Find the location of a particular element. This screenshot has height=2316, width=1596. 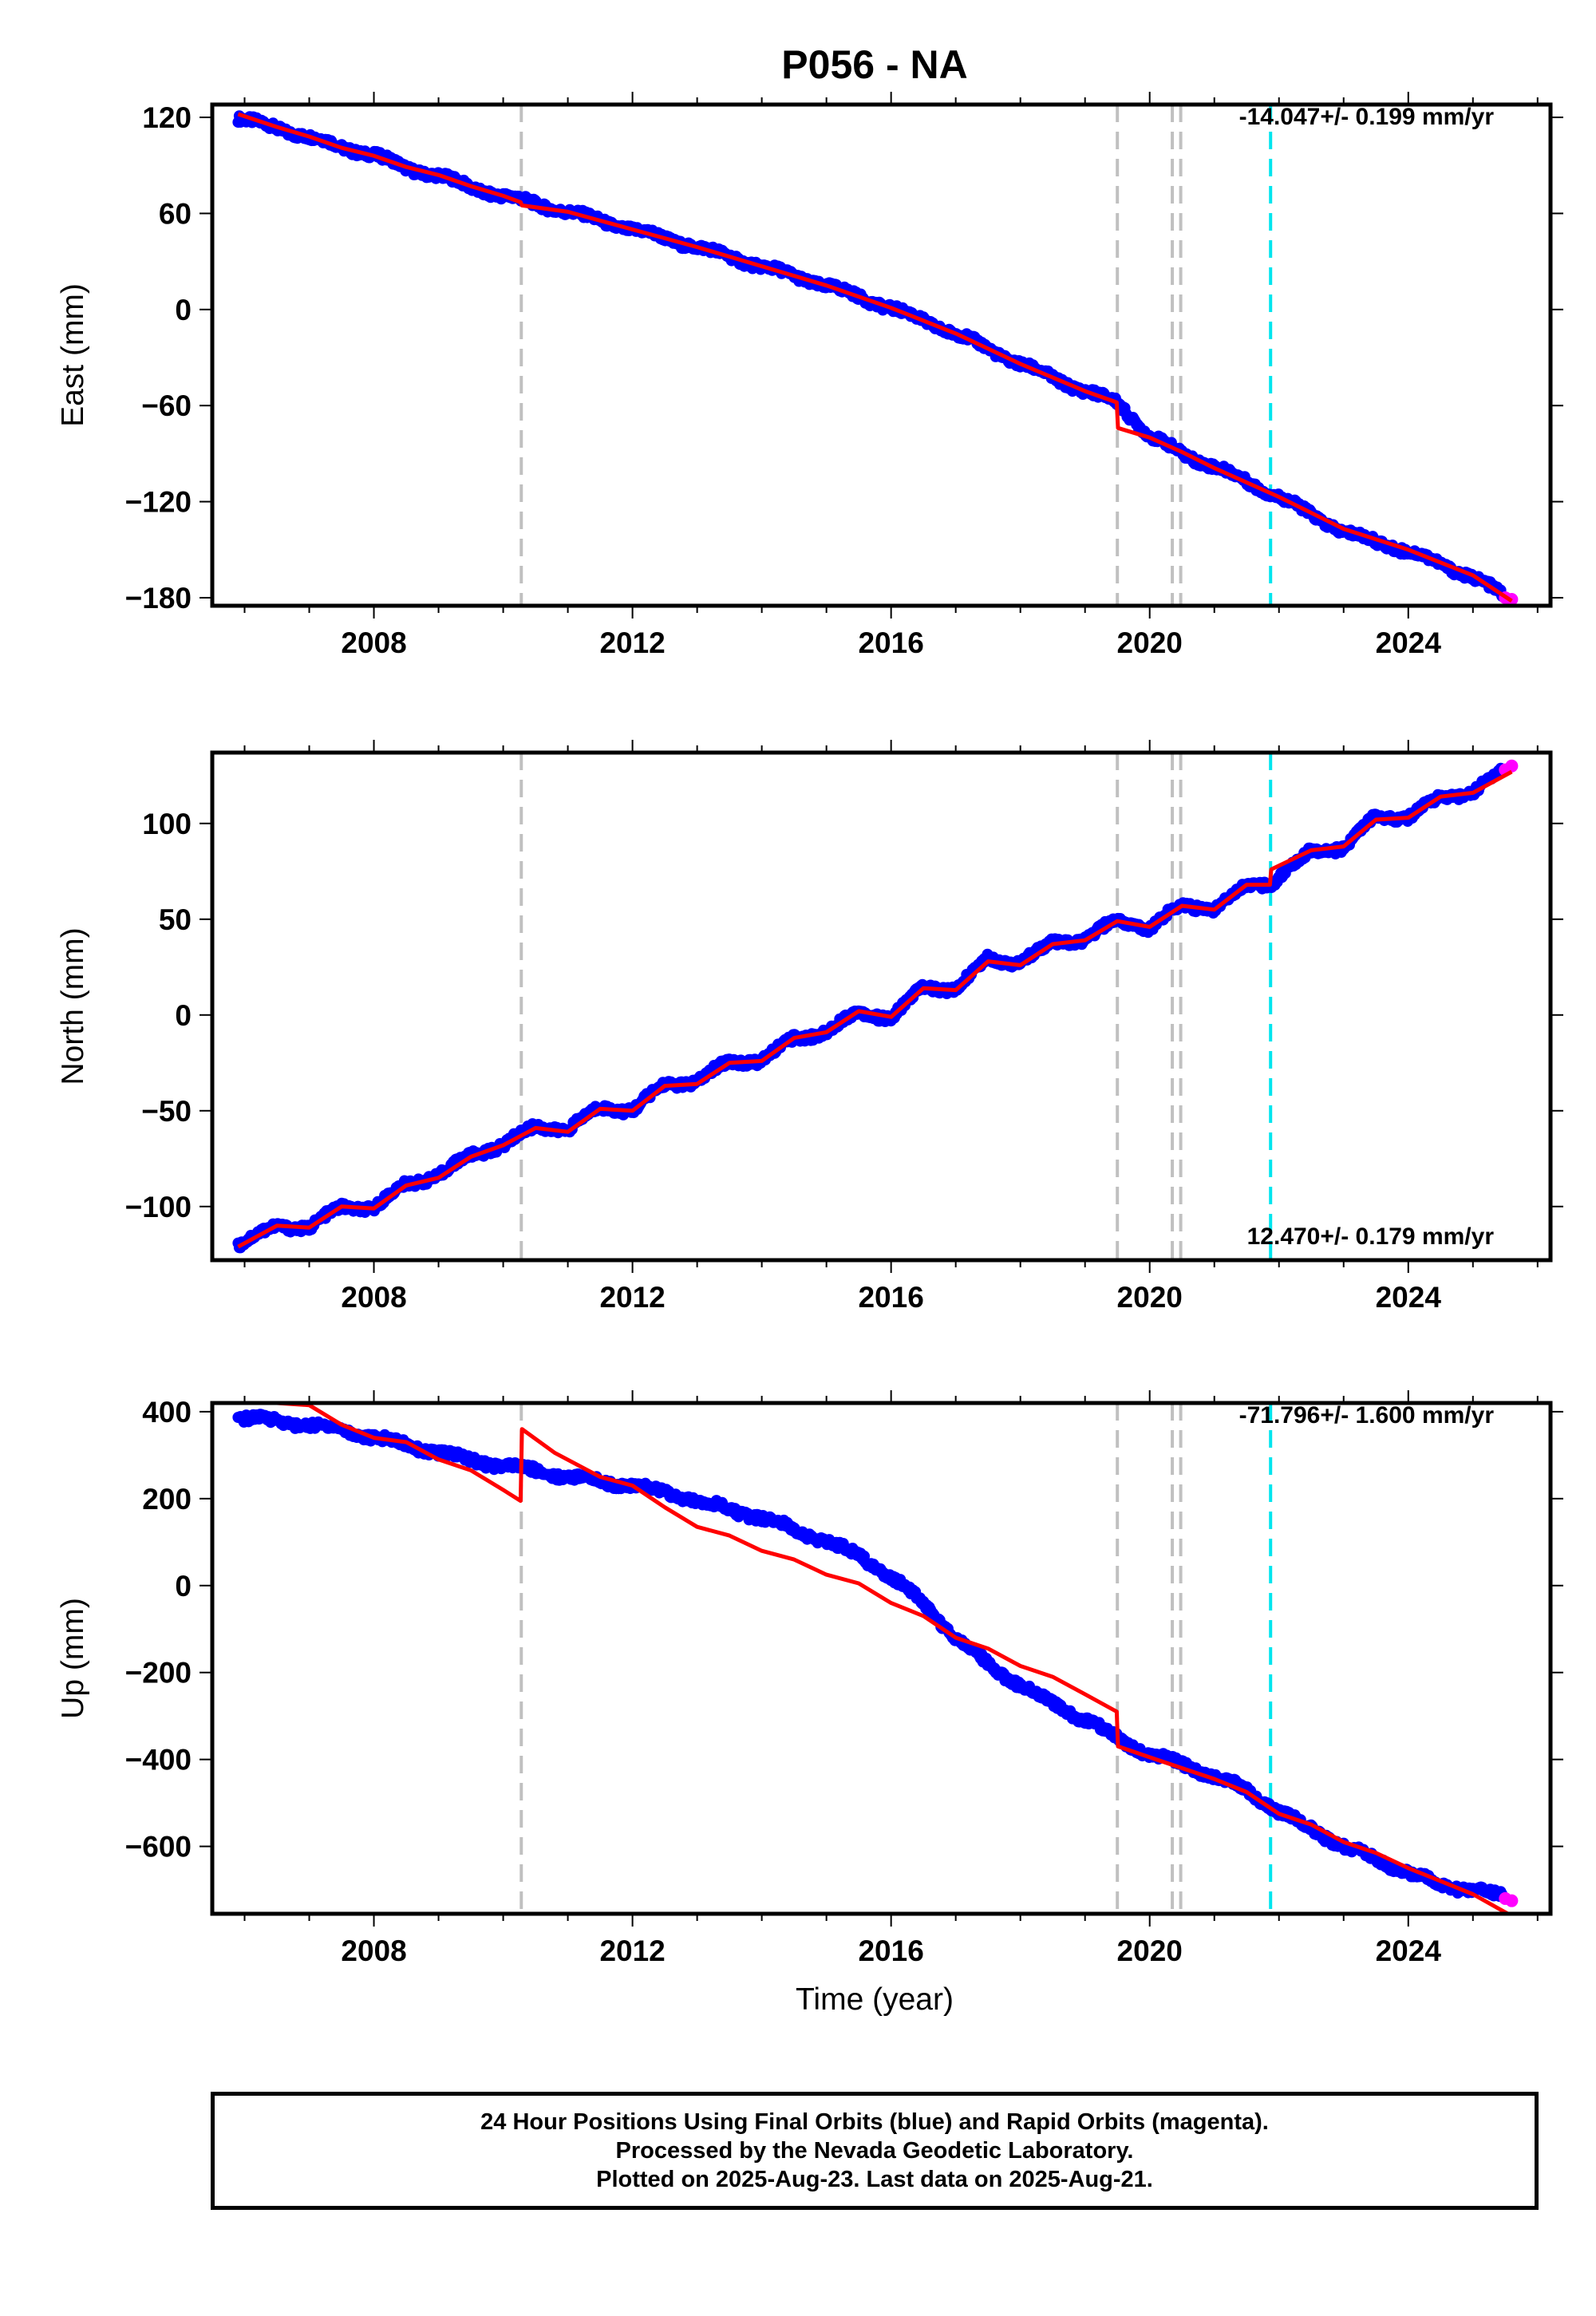

y-tick-label: −50 is located at coordinates (166, 1111).